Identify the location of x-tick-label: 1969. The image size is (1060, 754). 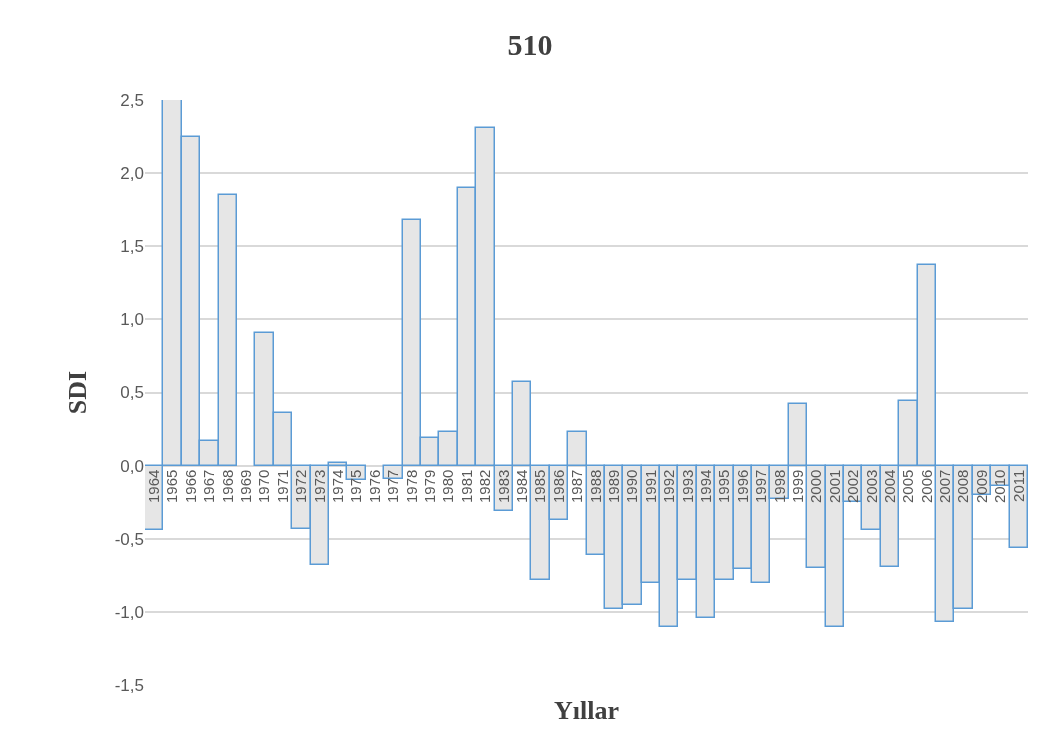
(246, 486).